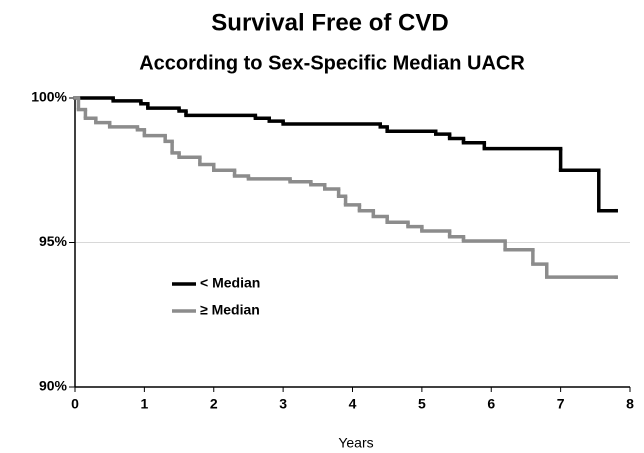  I want to click on y-tick-label: 100%, so click(49, 97).